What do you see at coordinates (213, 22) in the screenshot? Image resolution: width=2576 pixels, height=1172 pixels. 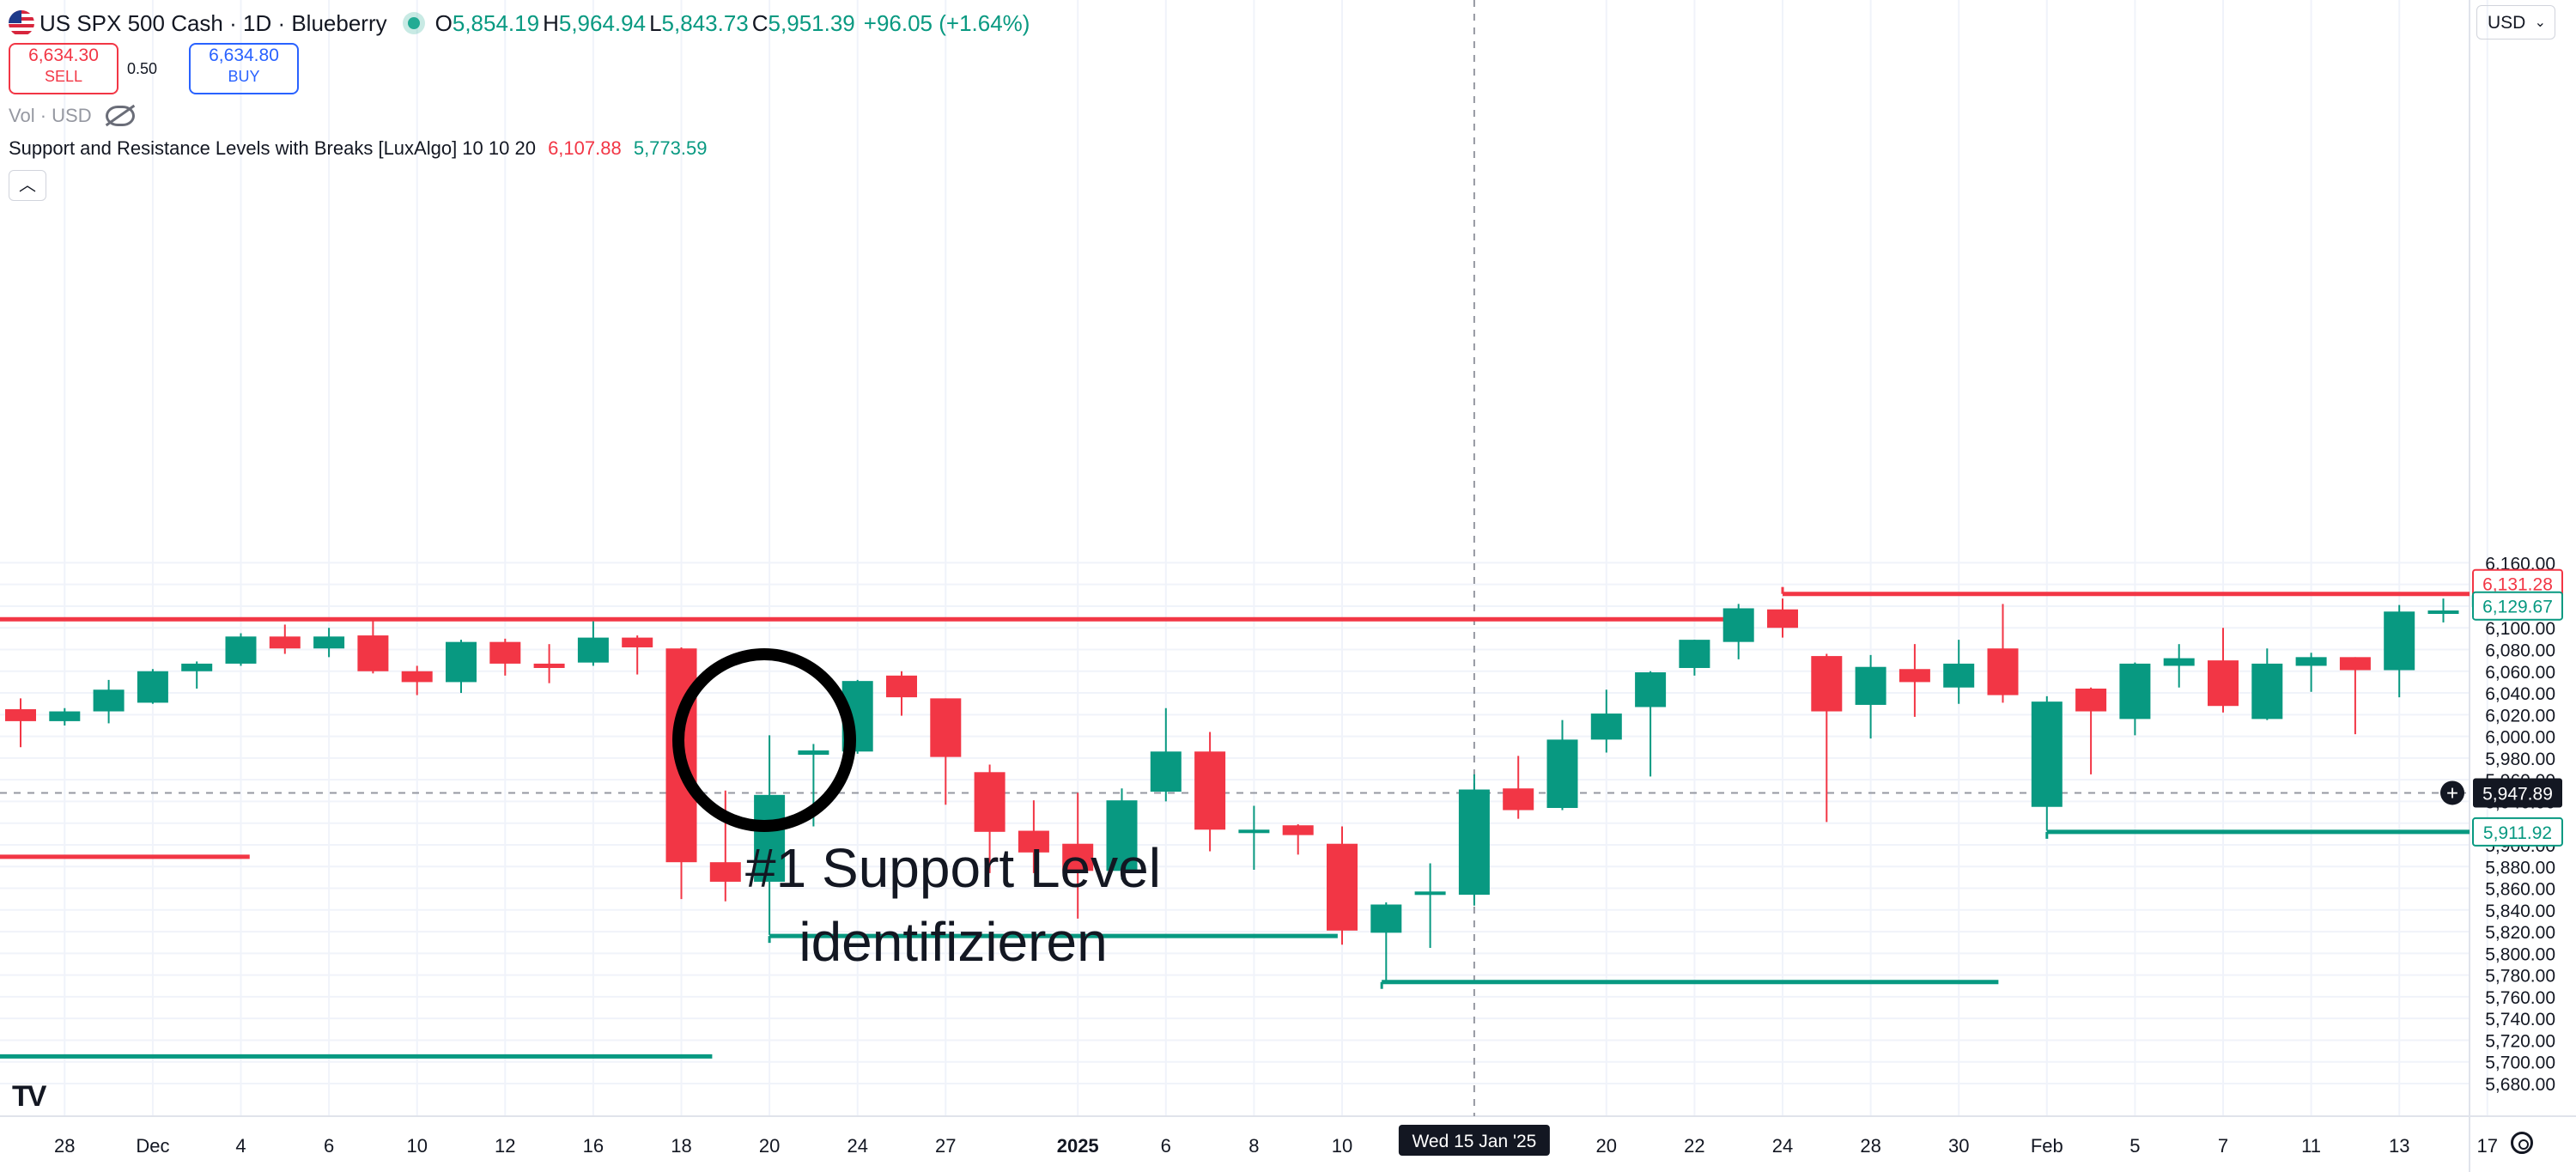 I see `symbol-title: US SPX 500 Cash · 1D · Blueberry` at bounding box center [213, 22].